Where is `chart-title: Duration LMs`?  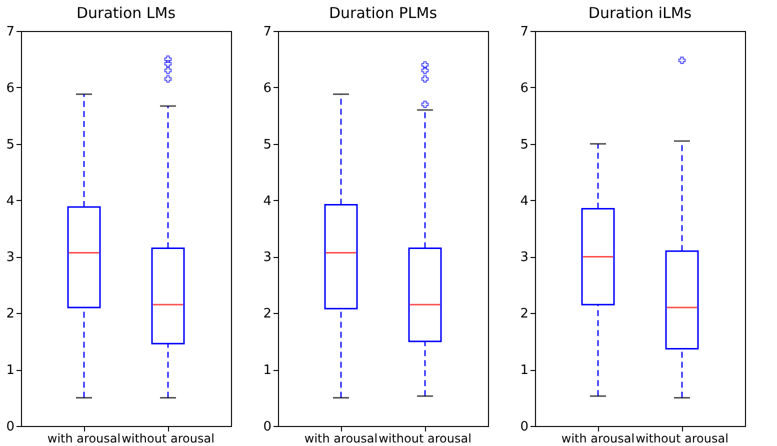
chart-title: Duration LMs is located at coordinates (126, 13).